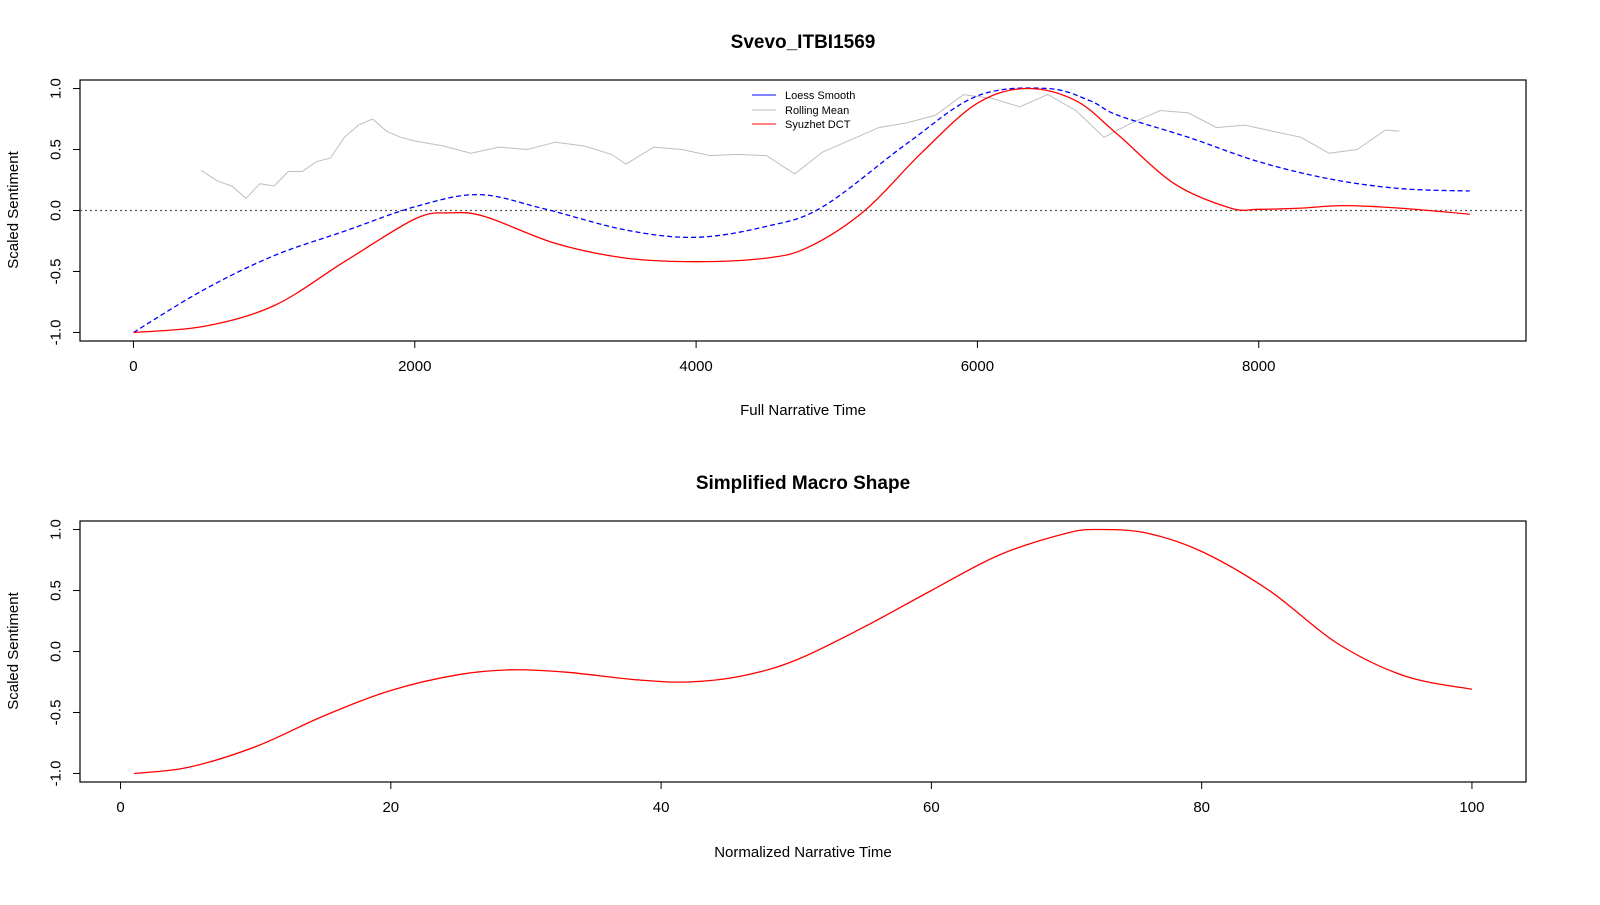  Describe the element at coordinates (800, 798) in the screenshot. I see `x-axis-ticks: 0 20 40 60 80 100` at that location.